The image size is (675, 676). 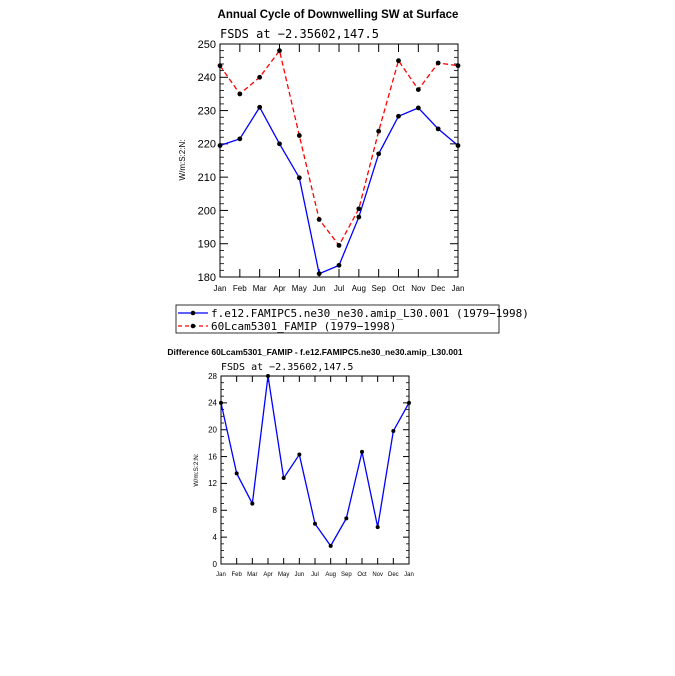 What do you see at coordinates (212, 483) in the screenshot?
I see `y-tick-label: 12` at bounding box center [212, 483].